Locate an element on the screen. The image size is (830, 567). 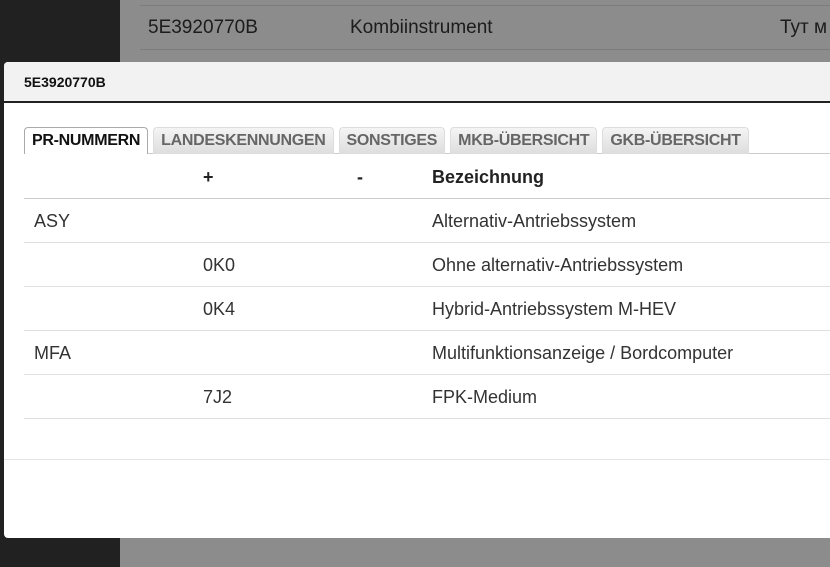
table-cell: 0K4 is located at coordinates (219, 309).